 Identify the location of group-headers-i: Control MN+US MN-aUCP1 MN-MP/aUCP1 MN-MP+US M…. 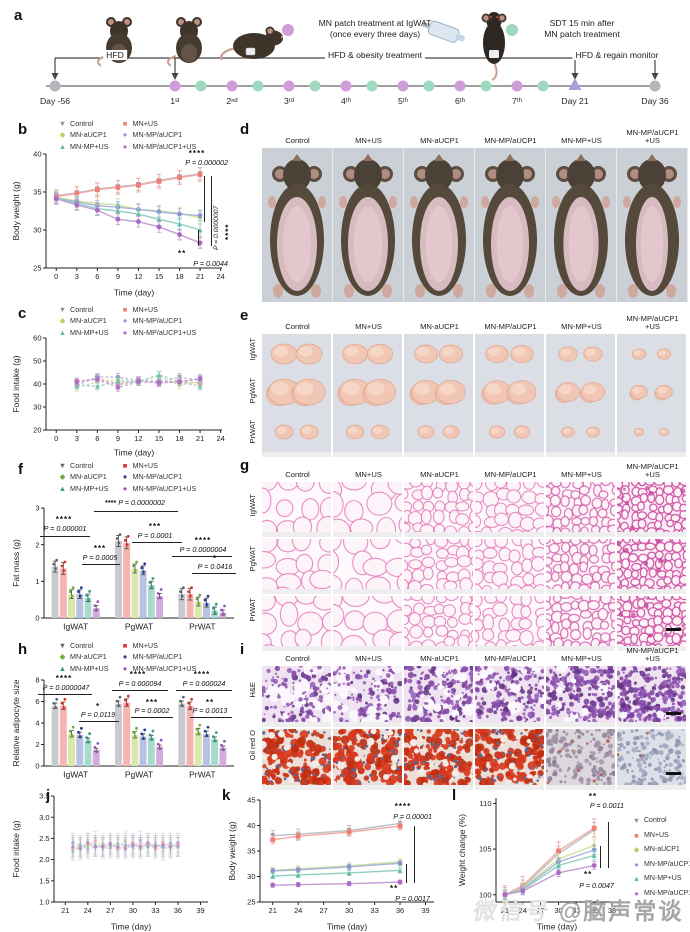
(475, 652).